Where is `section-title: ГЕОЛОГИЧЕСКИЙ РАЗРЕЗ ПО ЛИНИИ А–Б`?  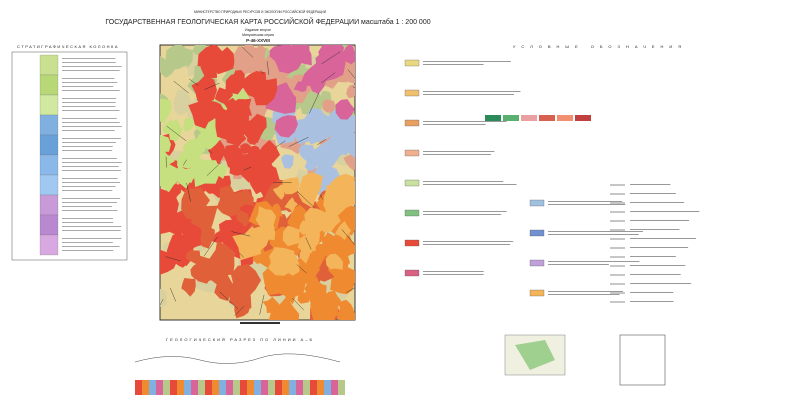 section-title: ГЕОЛОГИЧЕСКИЙ РАЗРЕЗ ПО ЛИНИИ А–Б is located at coordinates (240, 339).